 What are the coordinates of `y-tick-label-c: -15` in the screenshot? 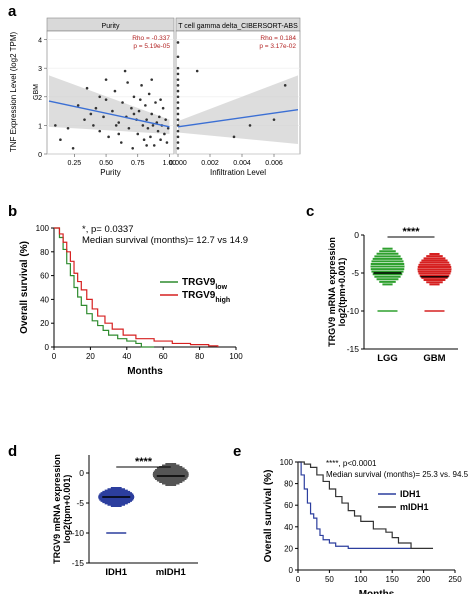 It's located at (353, 349).